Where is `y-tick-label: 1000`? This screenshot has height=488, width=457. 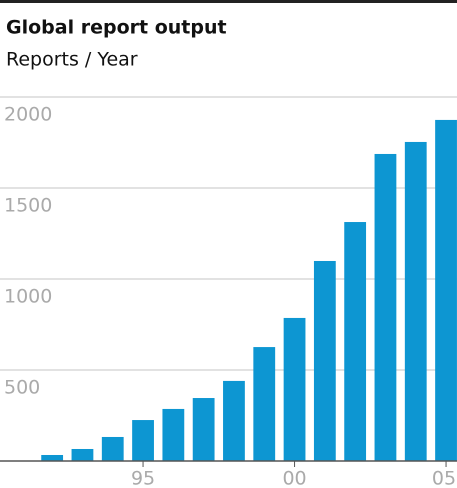
y-tick-label: 1000 is located at coordinates (28, 297).